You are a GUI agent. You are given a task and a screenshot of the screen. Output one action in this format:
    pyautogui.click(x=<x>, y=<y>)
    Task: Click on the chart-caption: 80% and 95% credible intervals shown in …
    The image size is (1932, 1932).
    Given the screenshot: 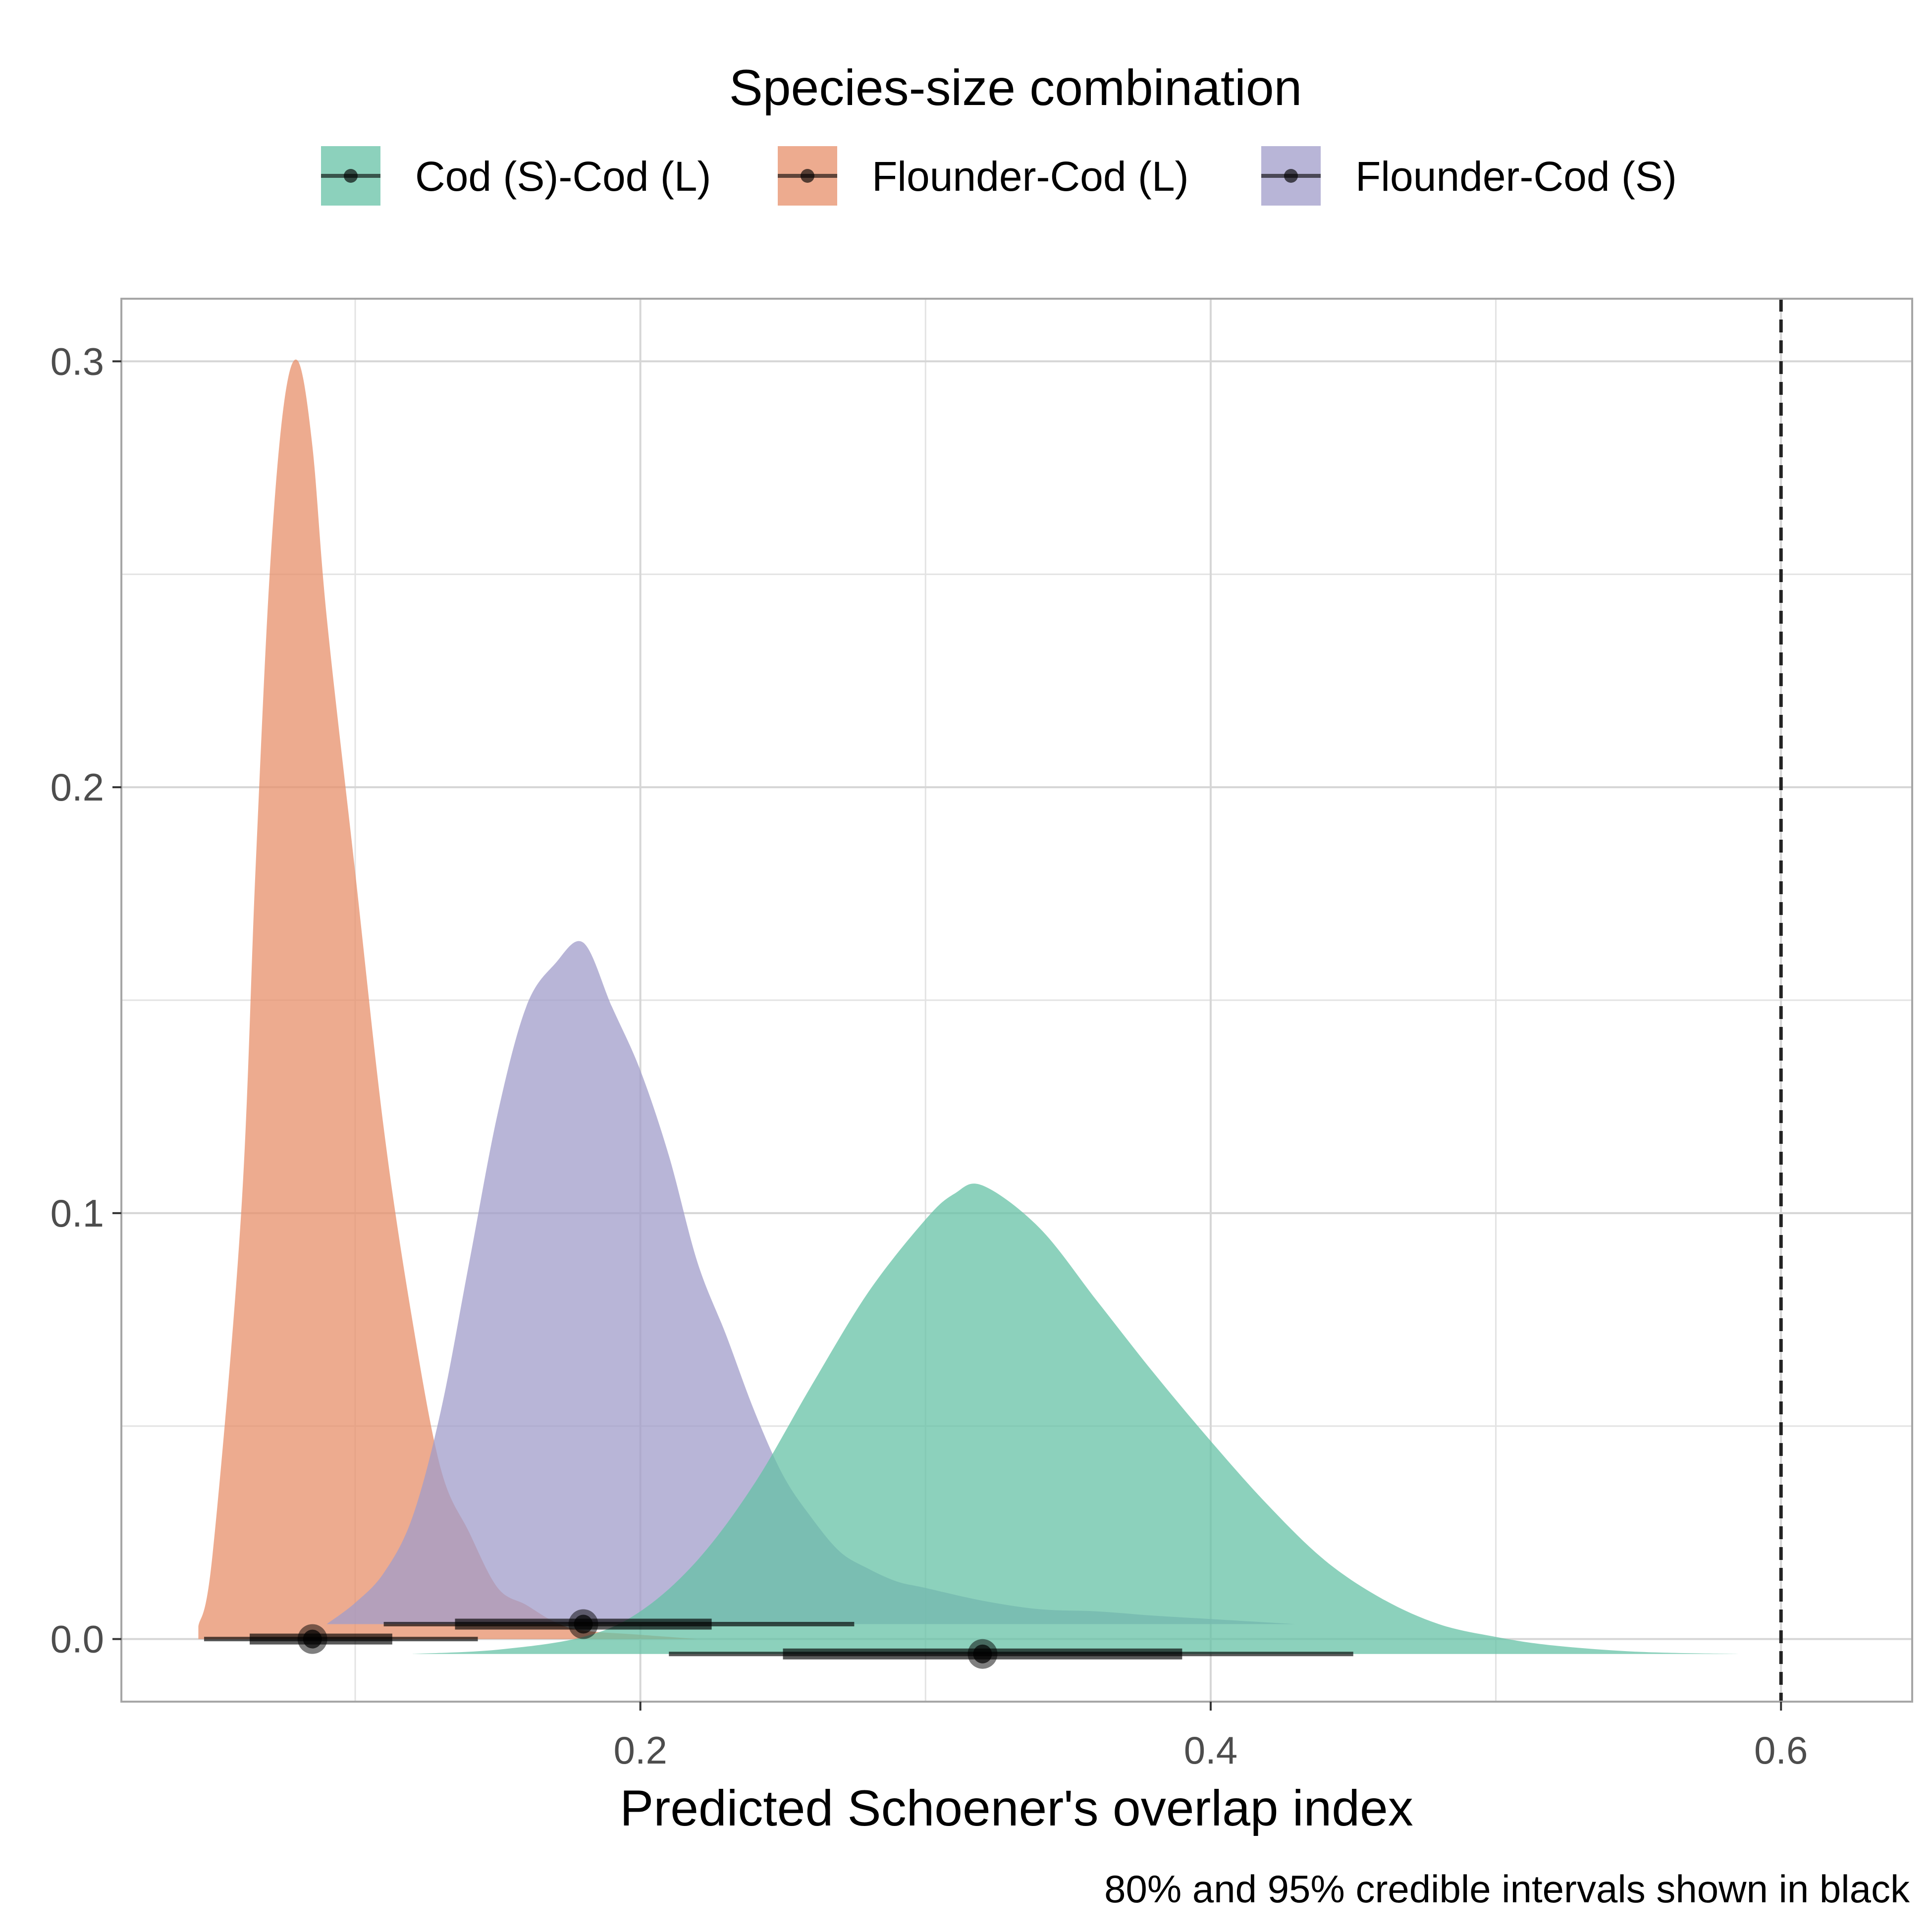 What is the action you would take?
    pyautogui.click(x=1507, y=1889)
    